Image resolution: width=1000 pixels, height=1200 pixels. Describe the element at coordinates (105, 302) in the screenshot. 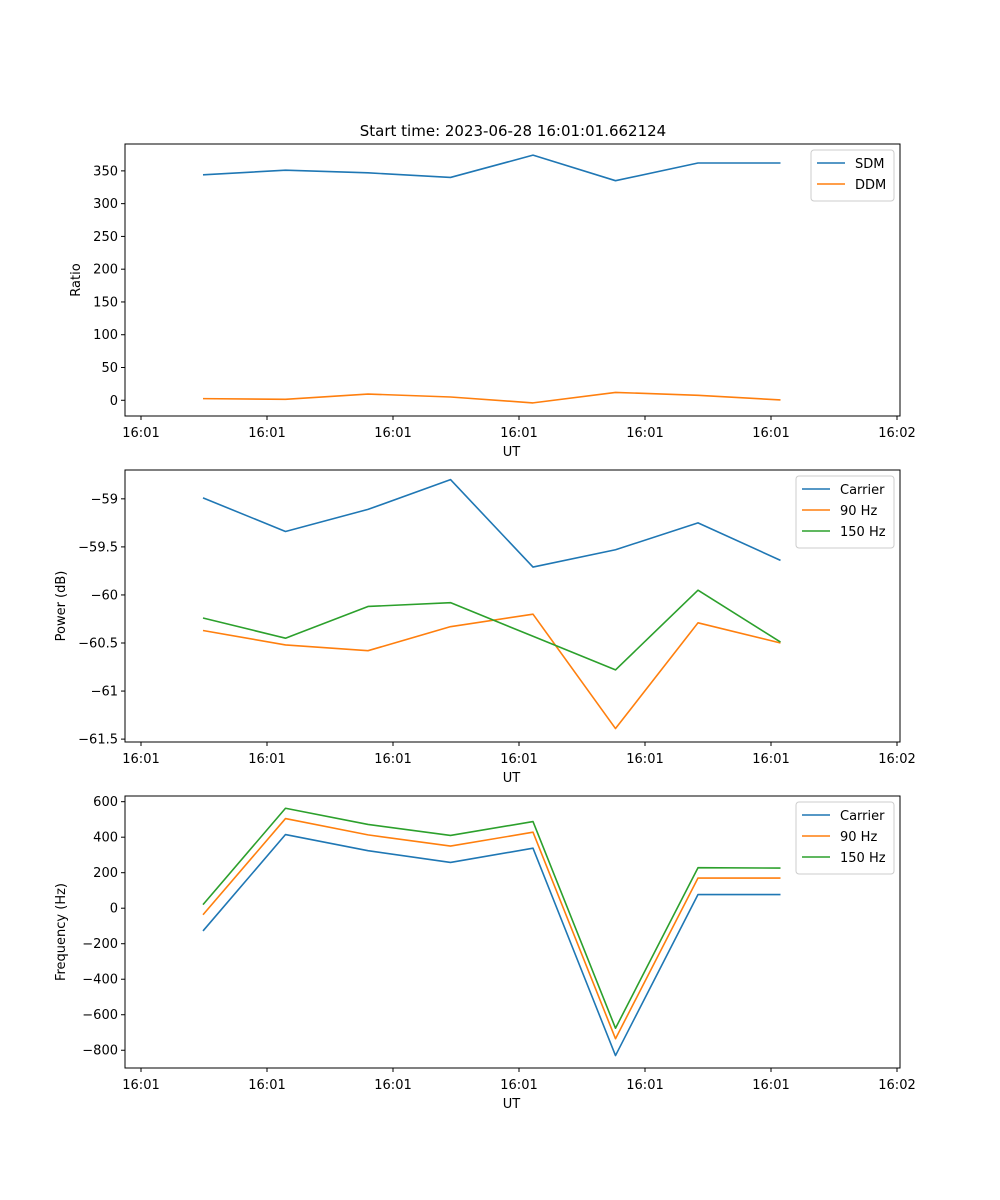

I see `y-tick-label: 150` at that location.